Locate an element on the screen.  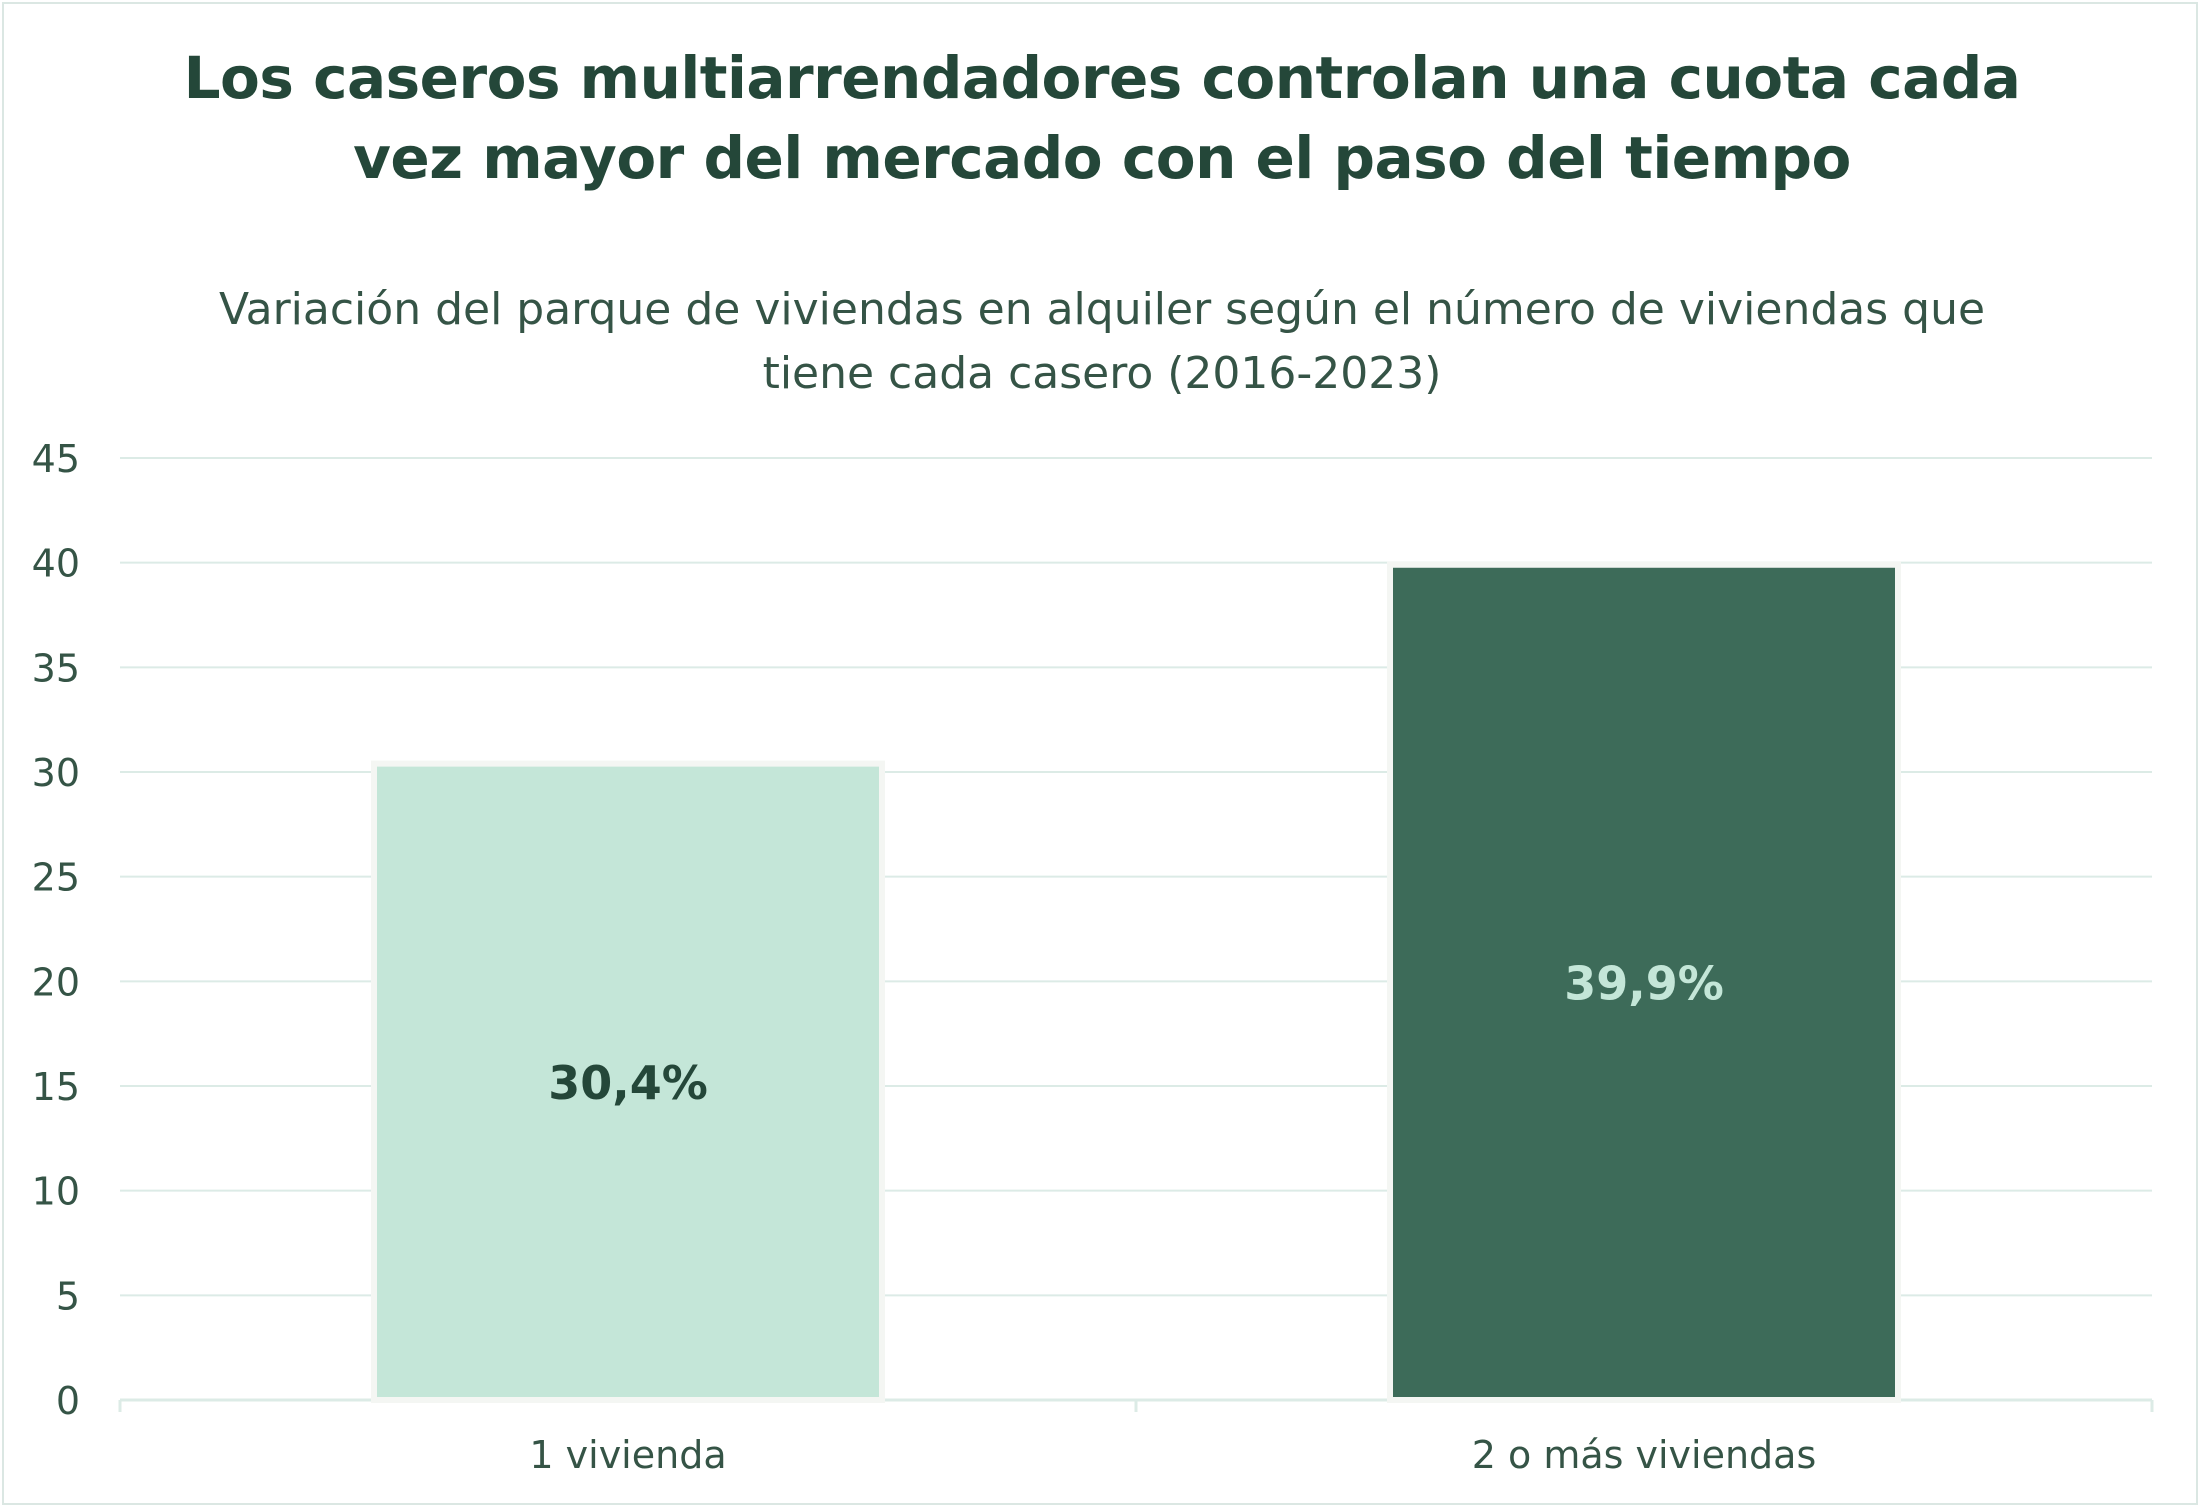
data-label: 30,4% is located at coordinates (628, 1083).